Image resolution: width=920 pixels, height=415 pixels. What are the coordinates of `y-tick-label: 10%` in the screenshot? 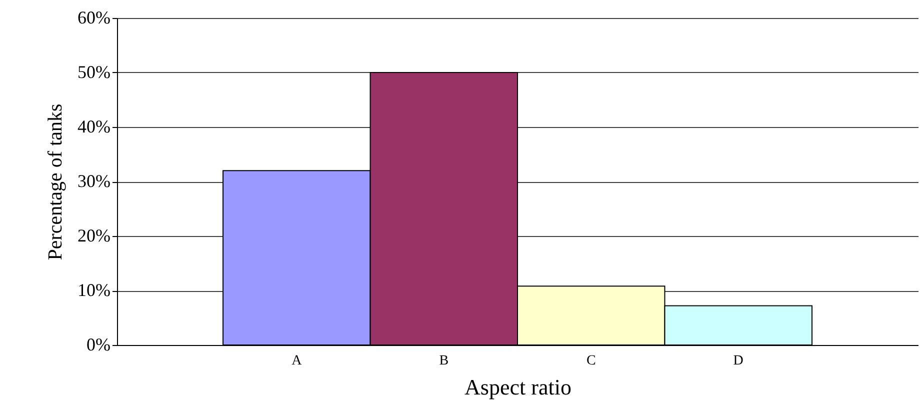 It's located at (94, 290).